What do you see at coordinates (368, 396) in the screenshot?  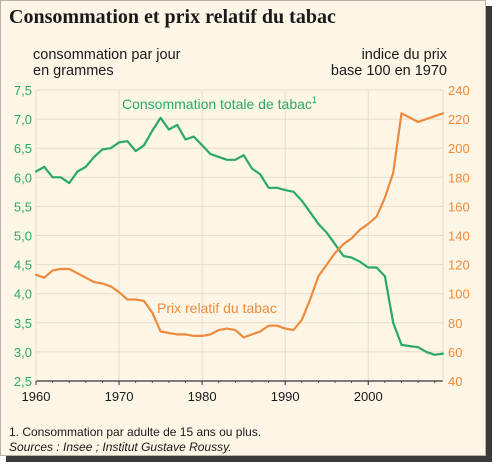 I see `x-tick-label: 2000` at bounding box center [368, 396].